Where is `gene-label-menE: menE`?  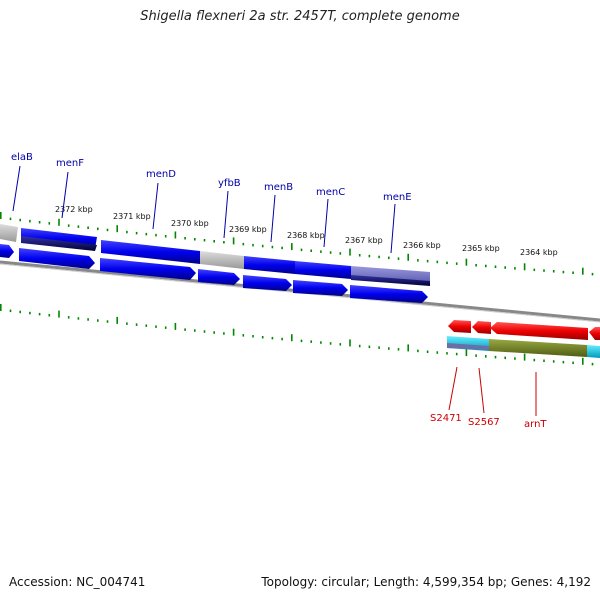 gene-label-menE: menE is located at coordinates (397, 197).